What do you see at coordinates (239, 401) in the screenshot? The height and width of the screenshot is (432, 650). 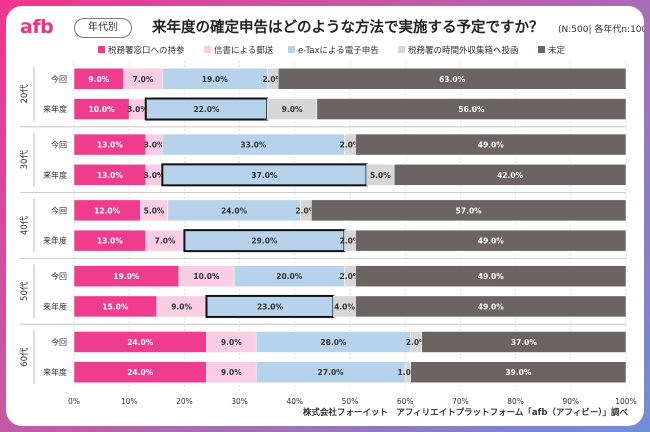 I see `x-tick-label: 30%` at bounding box center [239, 401].